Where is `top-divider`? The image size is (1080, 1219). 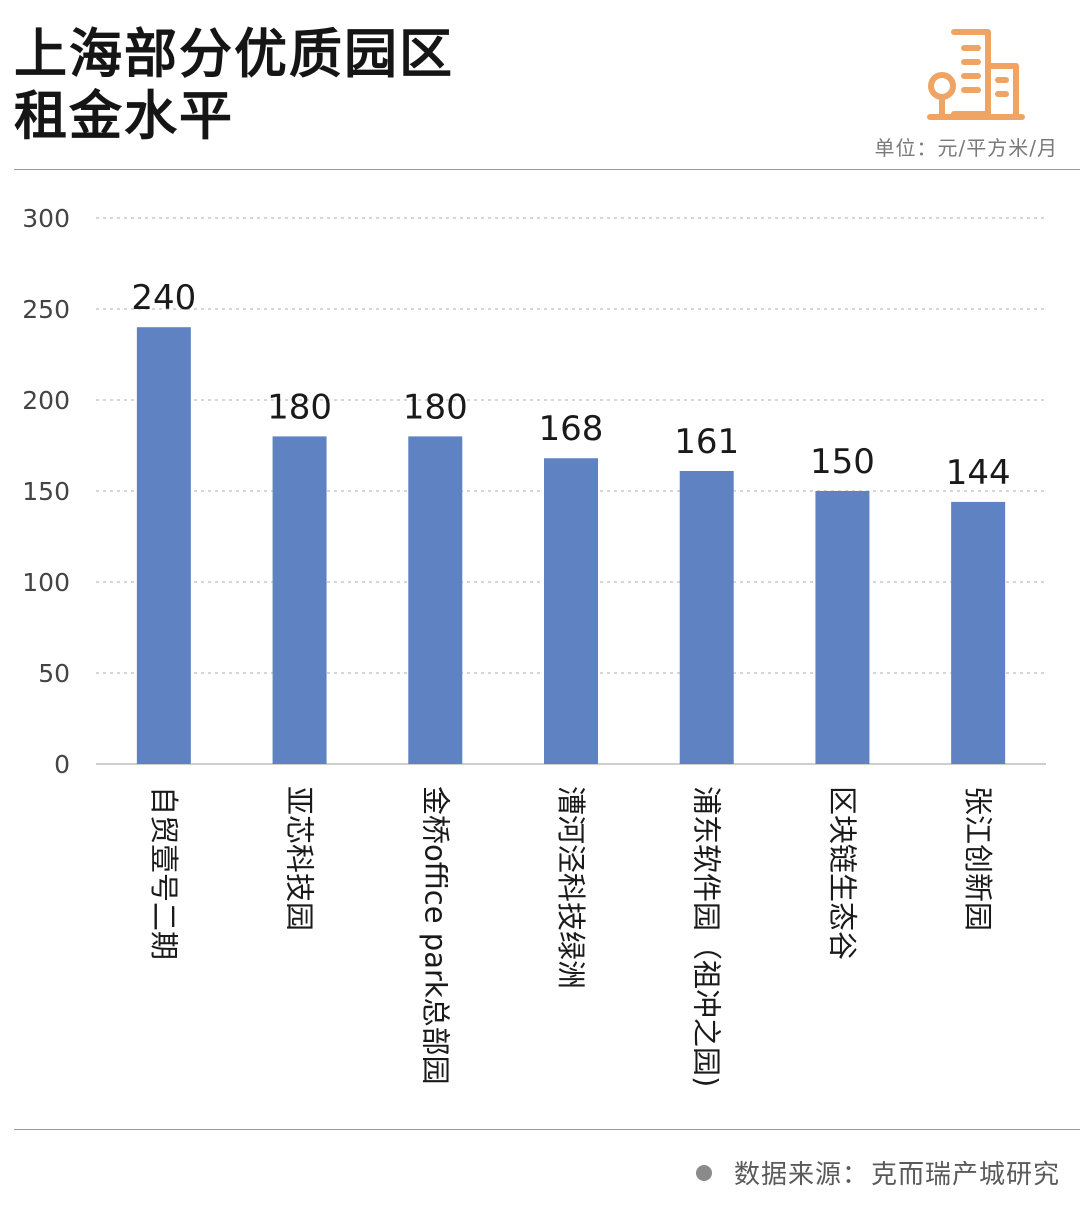 top-divider is located at coordinates (547, 169).